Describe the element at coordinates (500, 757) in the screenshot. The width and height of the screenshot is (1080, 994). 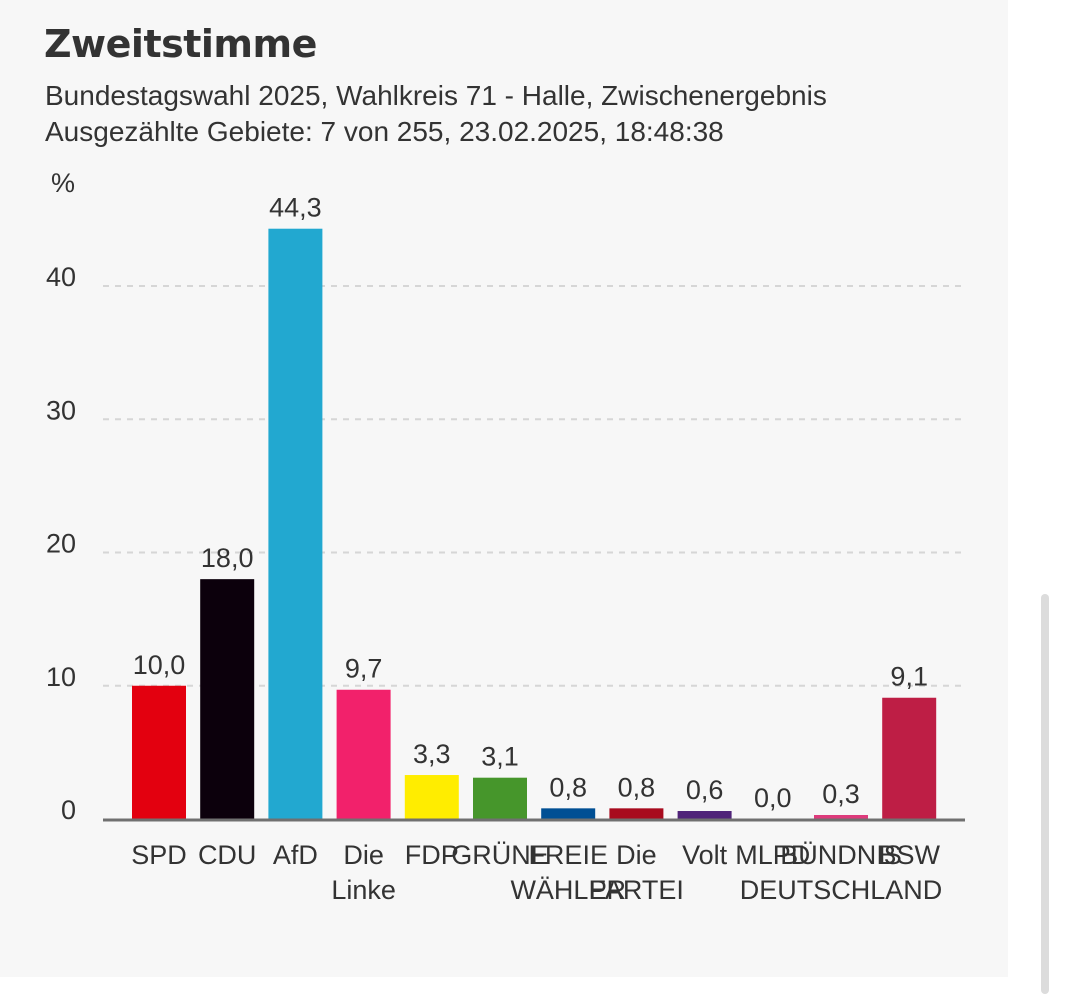
I see `value-label: 3,1` at that location.